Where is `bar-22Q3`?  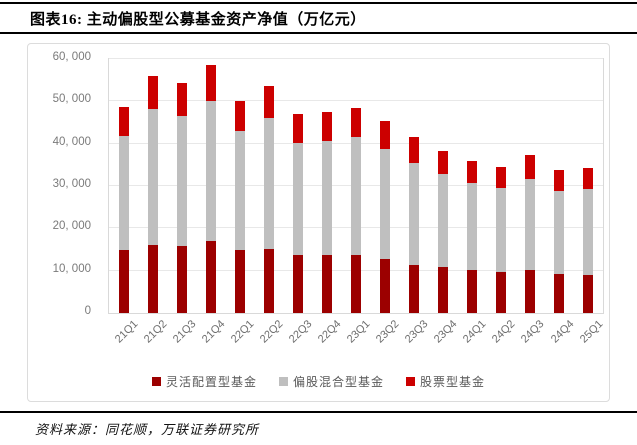
bar-22Q3 is located at coordinates (297, 213).